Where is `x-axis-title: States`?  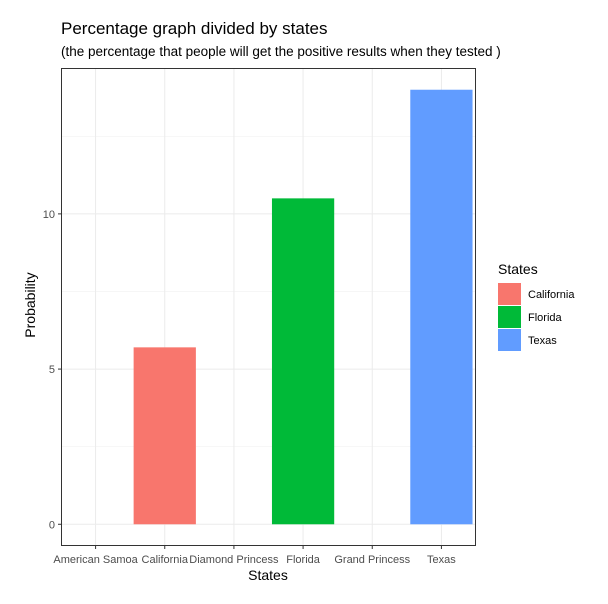
x-axis-title: States is located at coordinates (268, 575).